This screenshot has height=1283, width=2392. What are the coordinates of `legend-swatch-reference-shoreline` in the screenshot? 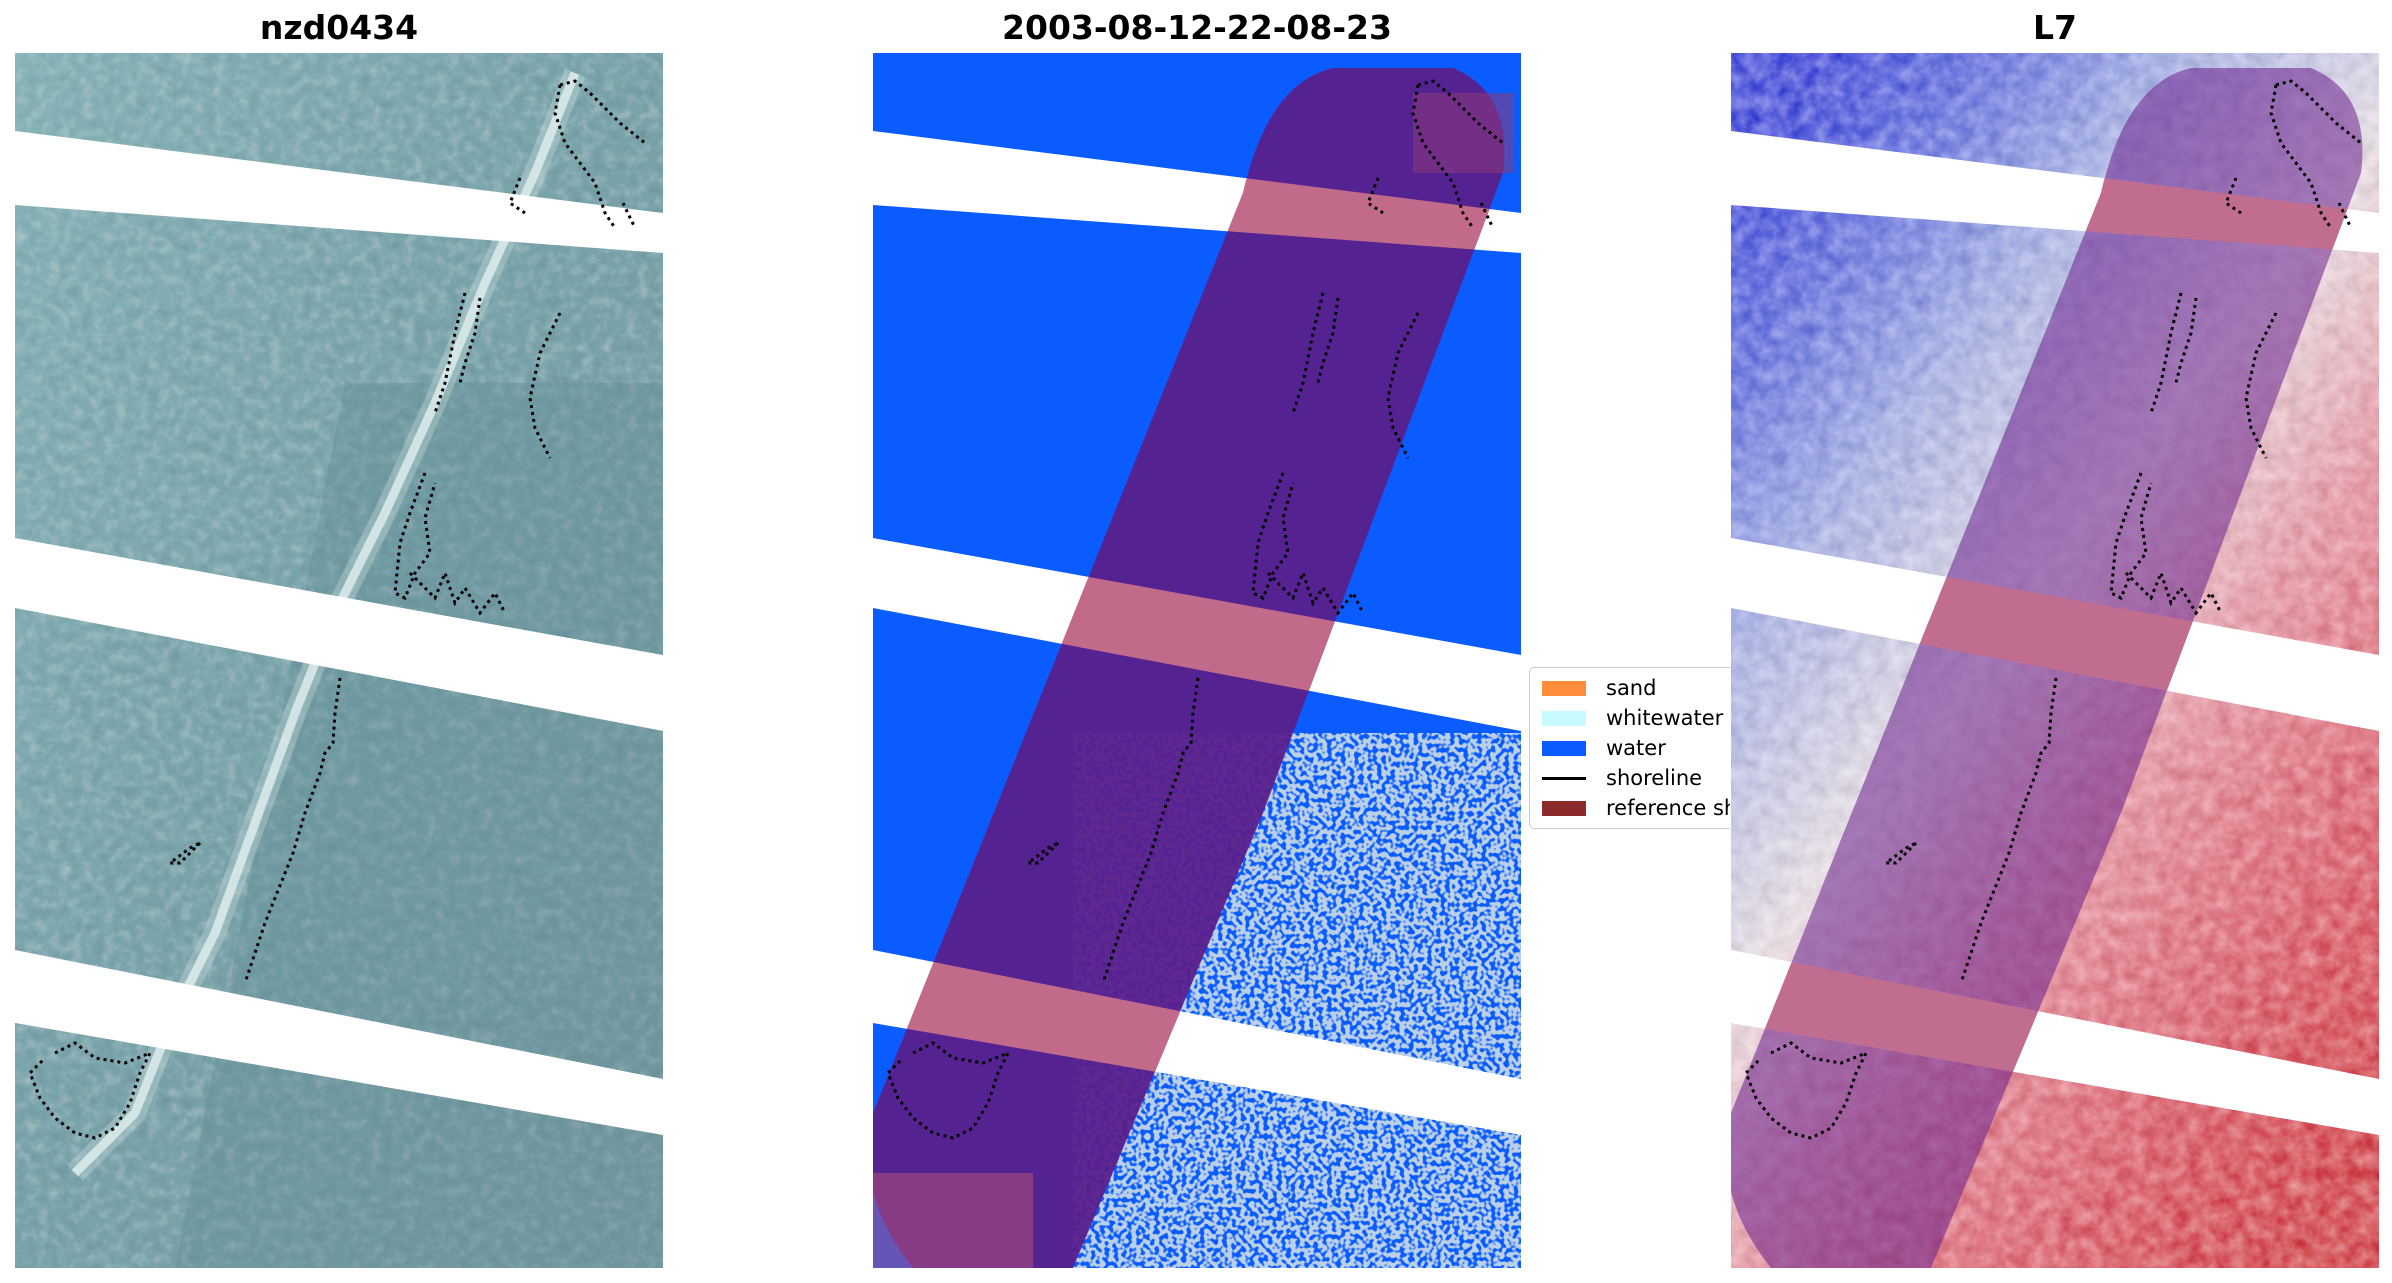 It's located at (1564, 808).